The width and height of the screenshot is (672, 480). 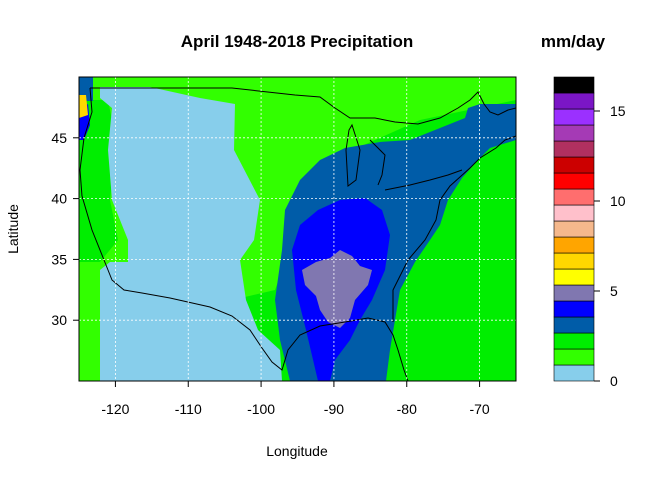 What do you see at coordinates (479, 409) in the screenshot?
I see `x-tick-label: -70` at bounding box center [479, 409].